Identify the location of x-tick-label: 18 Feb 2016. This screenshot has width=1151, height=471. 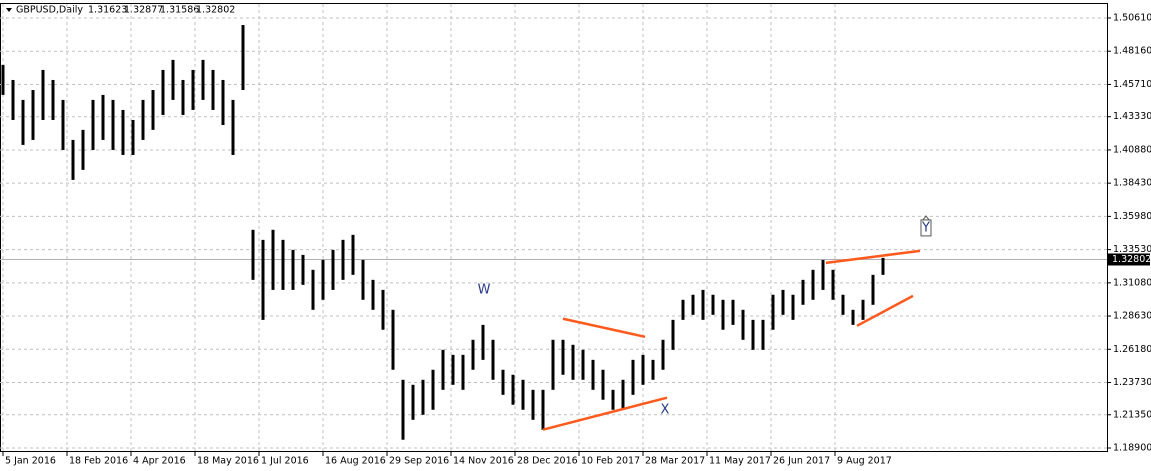
(98, 461).